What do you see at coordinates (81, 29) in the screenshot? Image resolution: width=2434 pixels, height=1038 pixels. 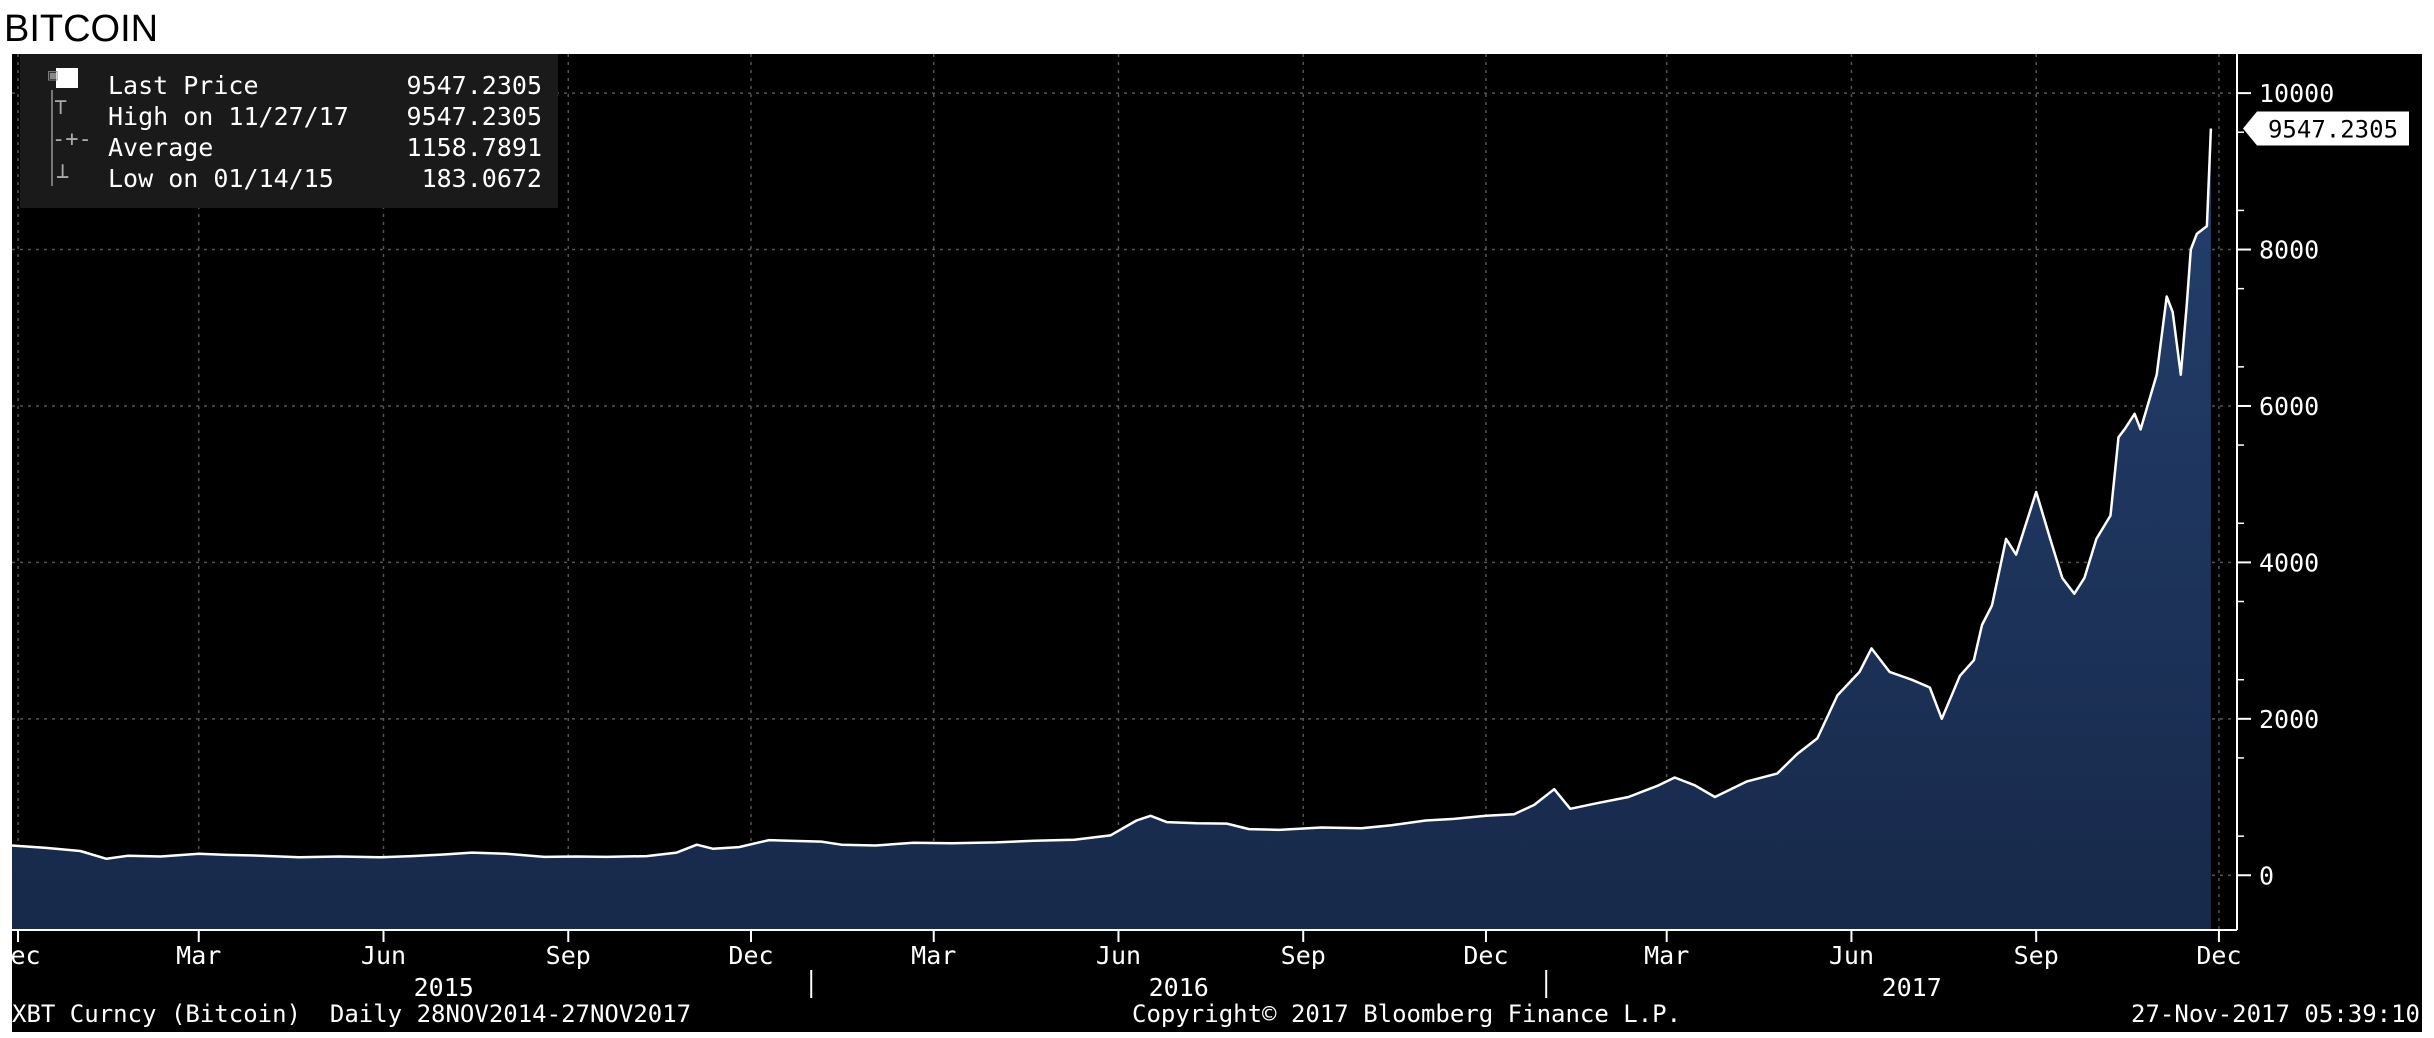 I see `page-title: BITCOIN` at bounding box center [81, 29].